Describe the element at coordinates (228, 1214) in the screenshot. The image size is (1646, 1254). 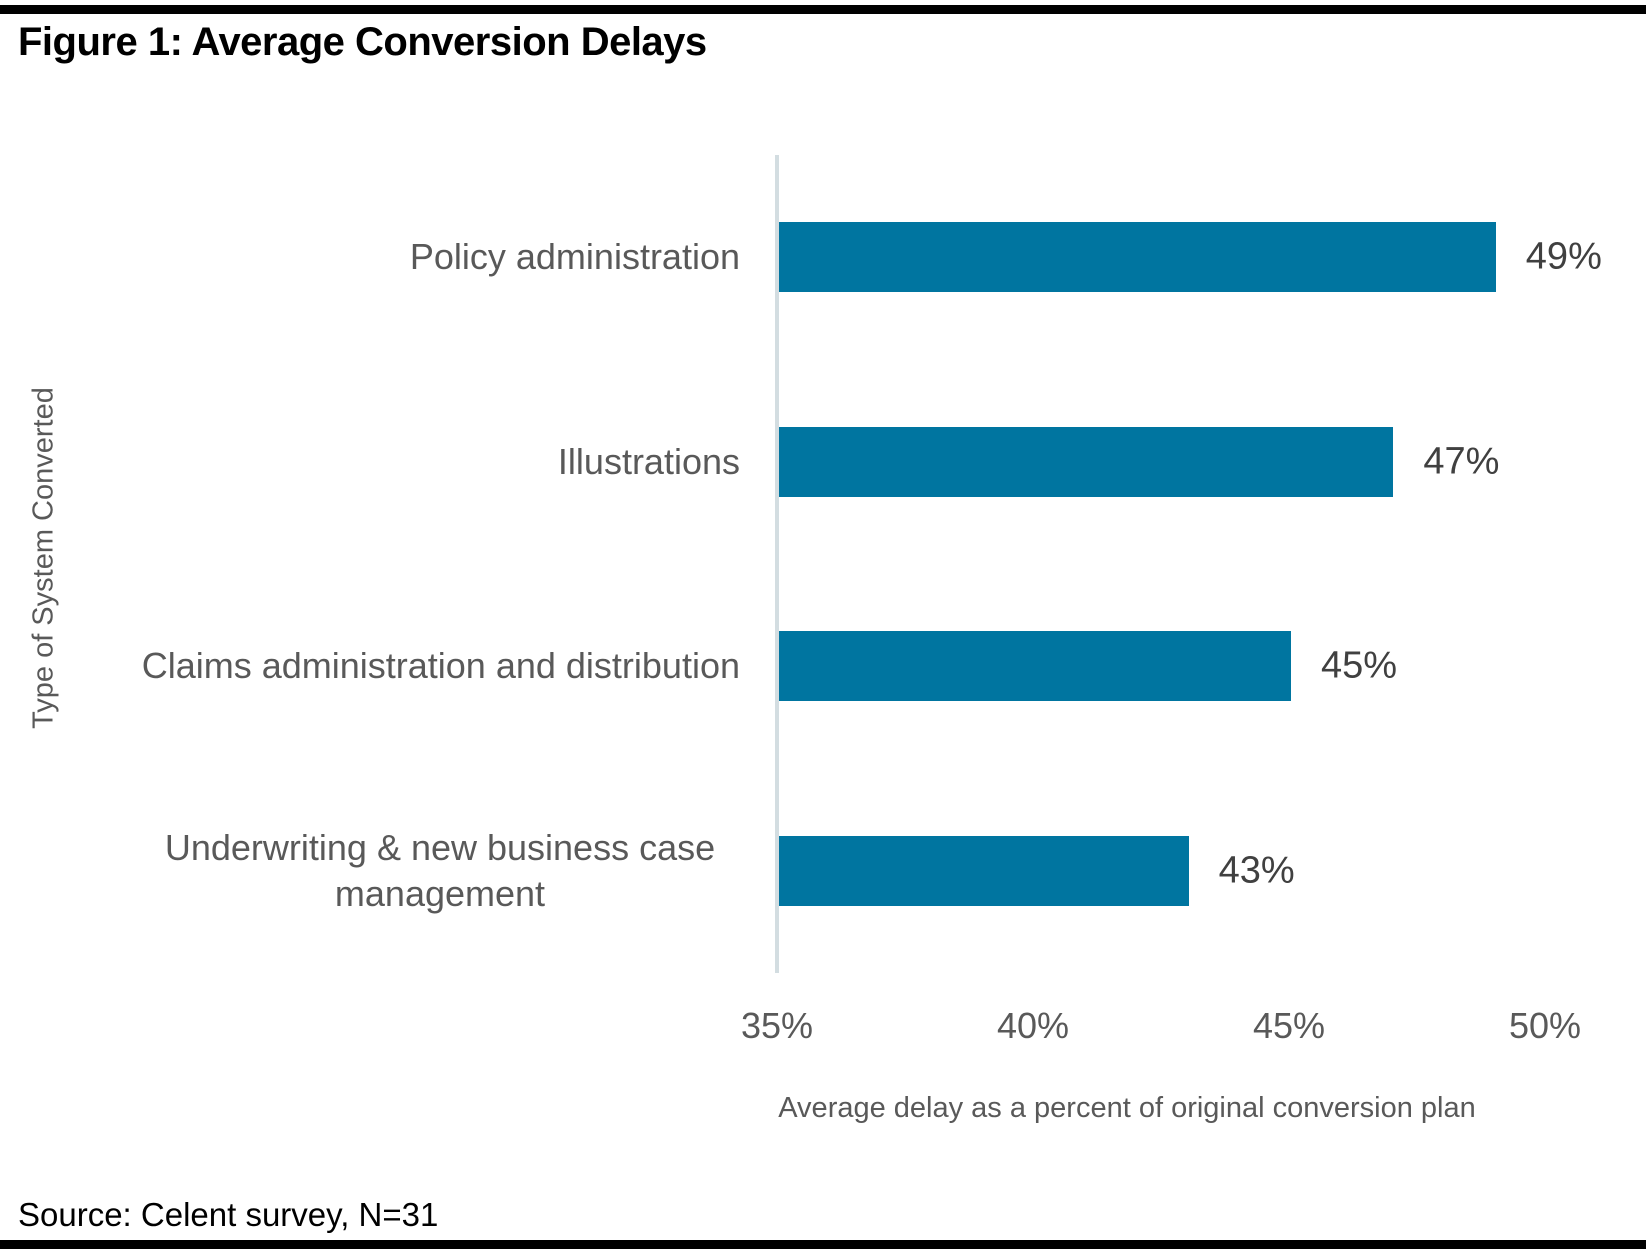
I see `source-note: Source: Celent survey, N=31` at that location.